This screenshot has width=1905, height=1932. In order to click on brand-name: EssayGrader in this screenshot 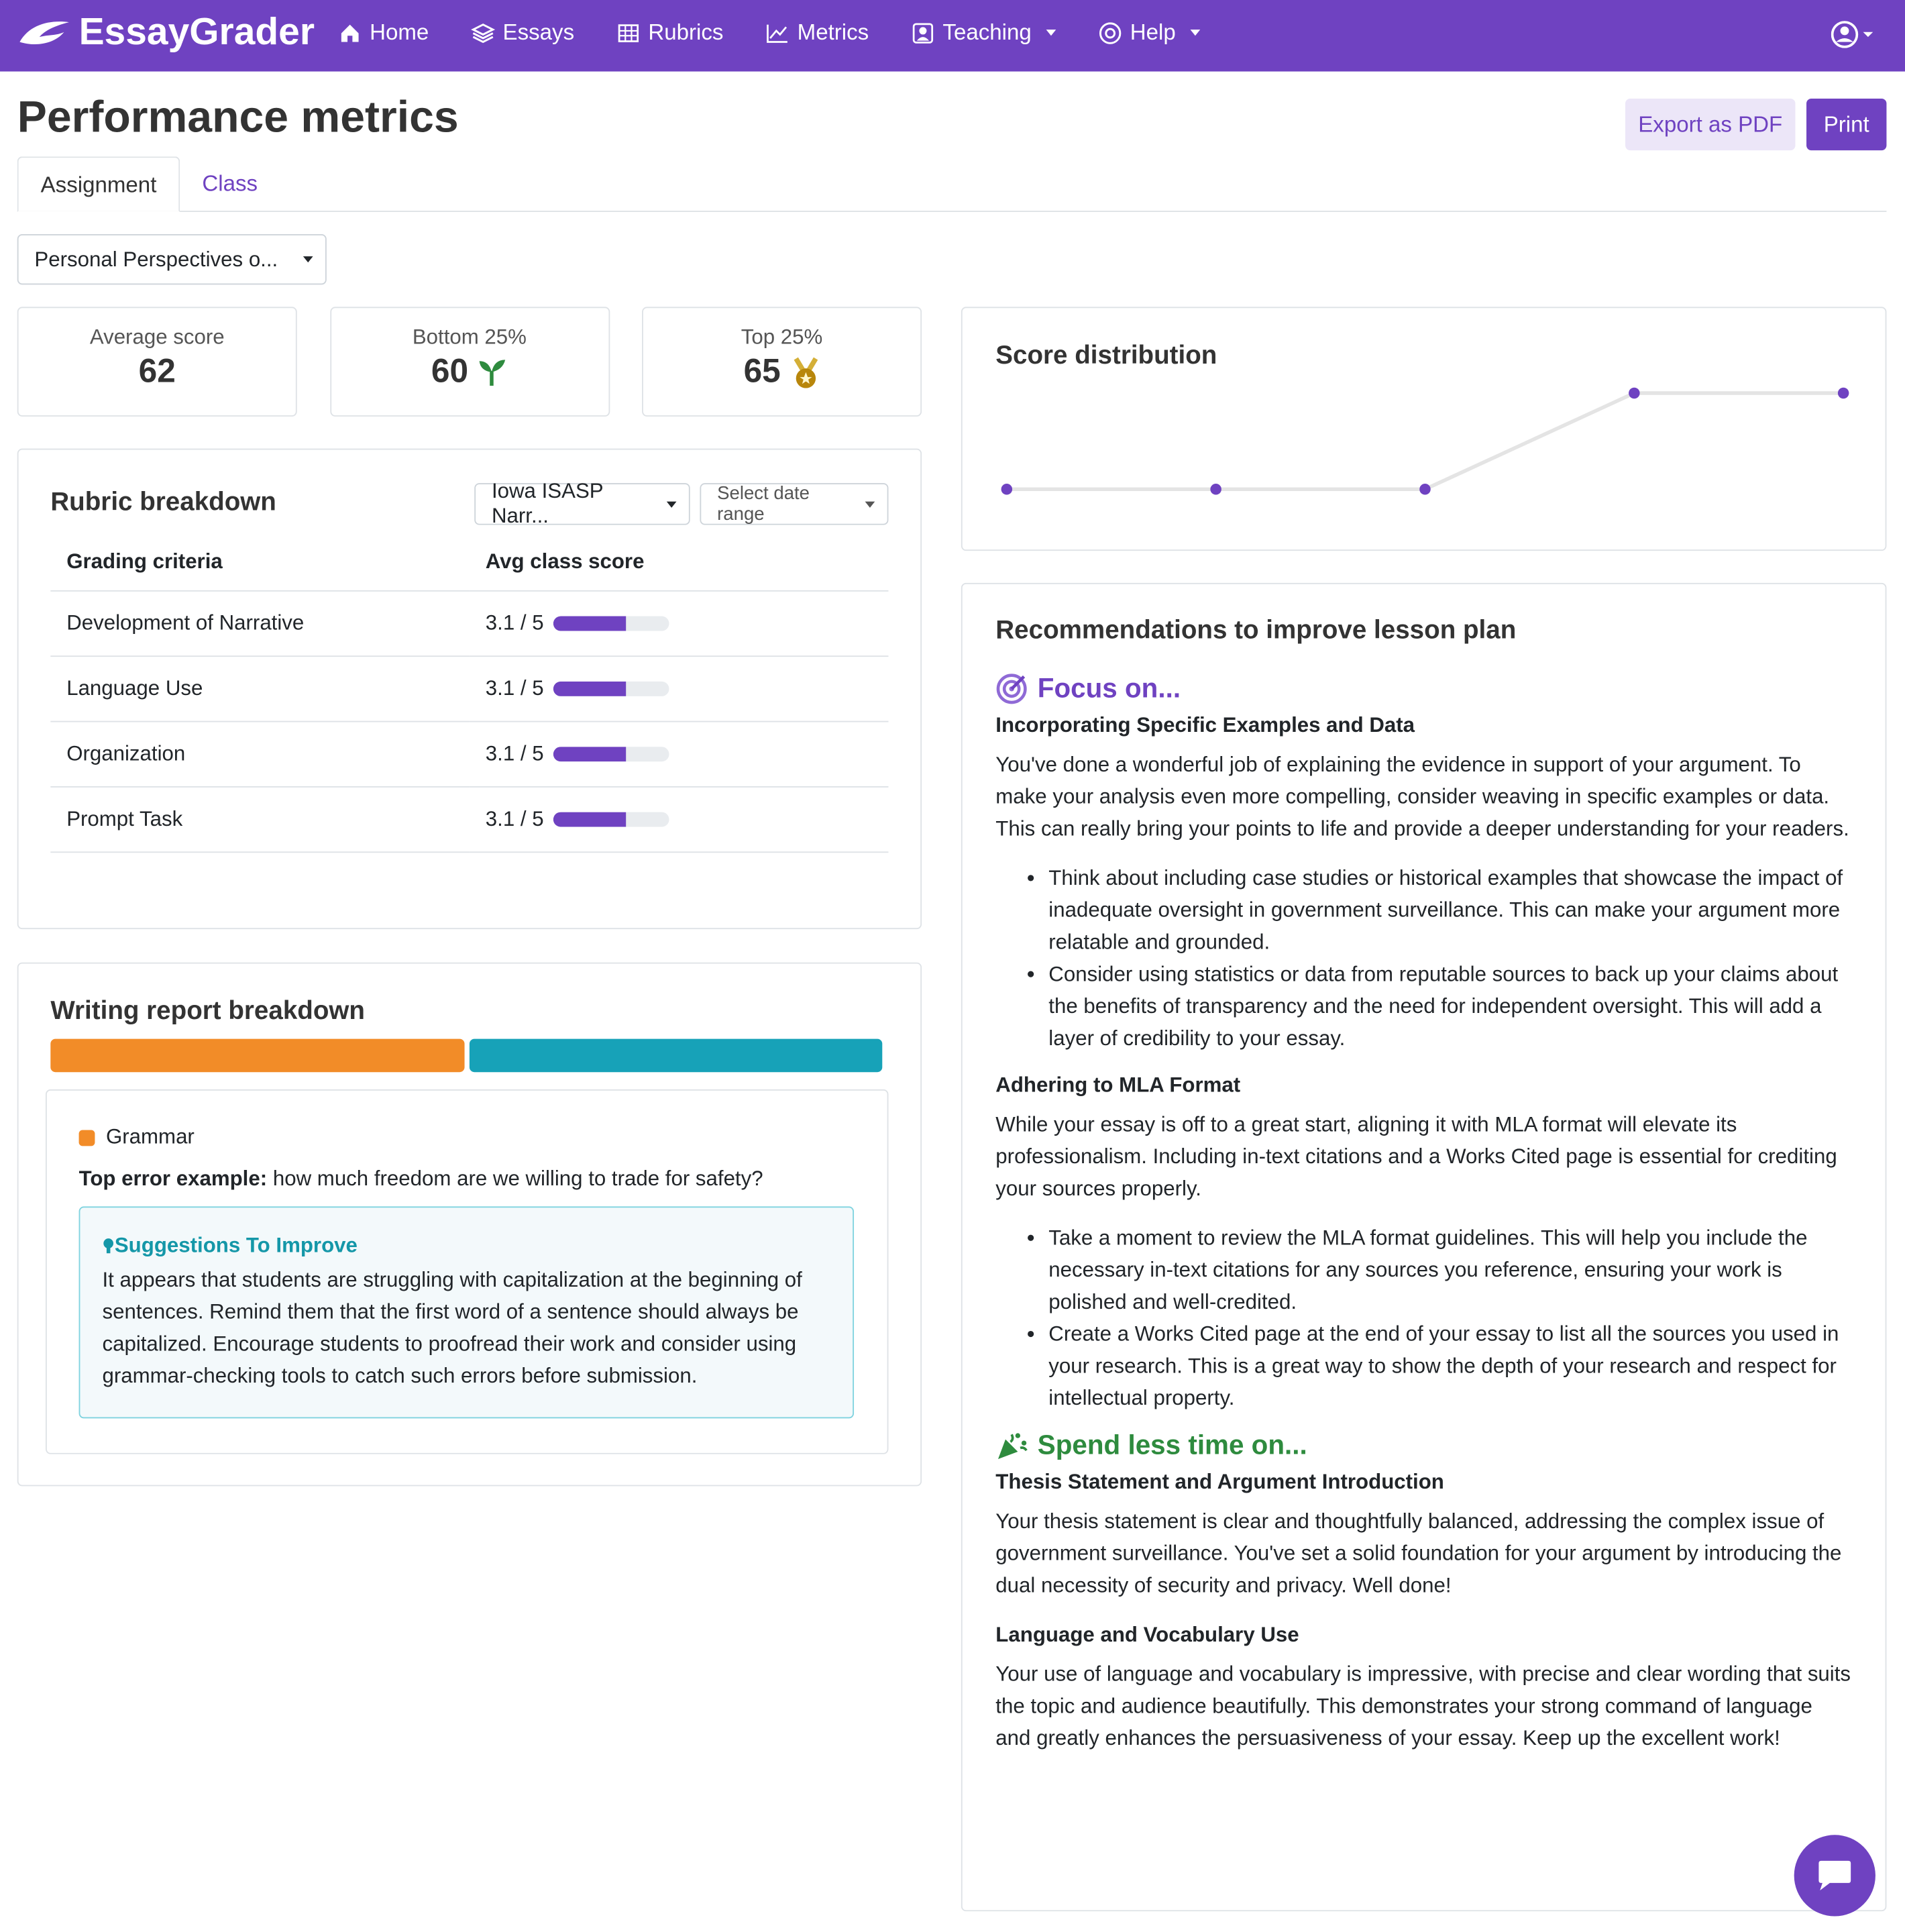, I will do `click(197, 31)`.